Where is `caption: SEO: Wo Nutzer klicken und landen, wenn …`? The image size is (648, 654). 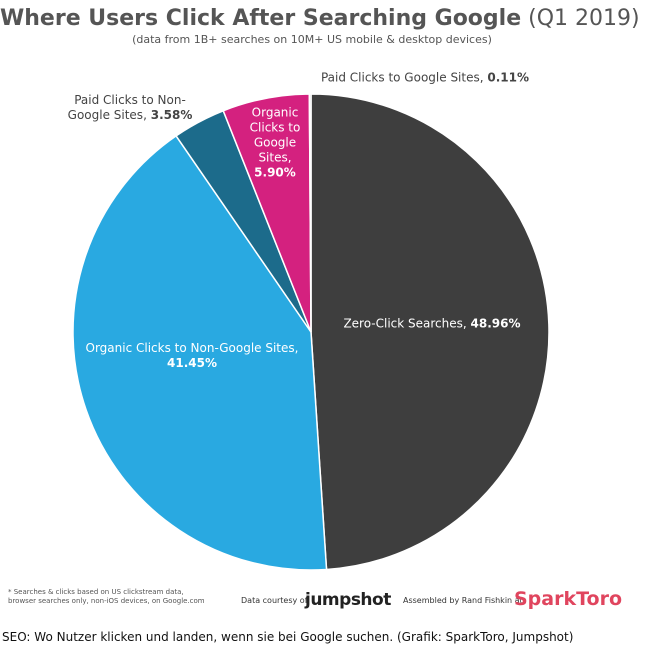 caption: SEO: Wo Nutzer klicken und landen, wenn … is located at coordinates (288, 637).